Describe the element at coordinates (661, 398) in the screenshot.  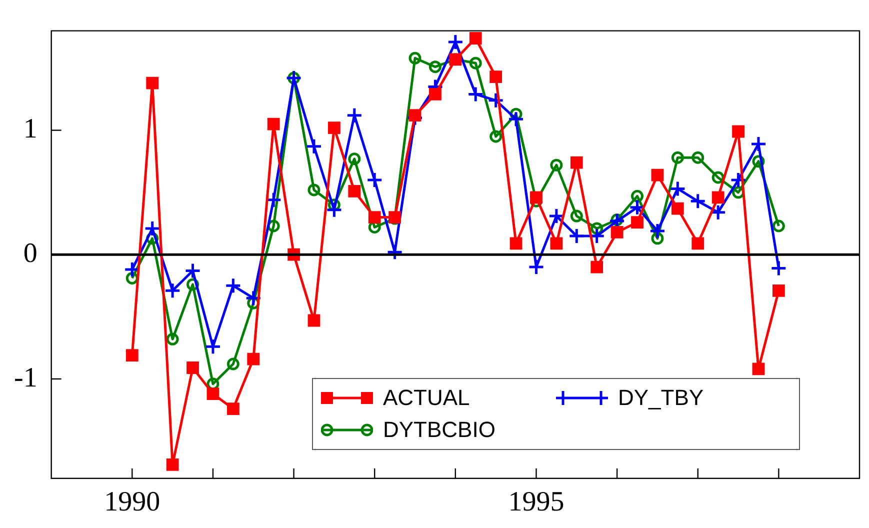
I see `legend-label: DY_TBY` at that location.